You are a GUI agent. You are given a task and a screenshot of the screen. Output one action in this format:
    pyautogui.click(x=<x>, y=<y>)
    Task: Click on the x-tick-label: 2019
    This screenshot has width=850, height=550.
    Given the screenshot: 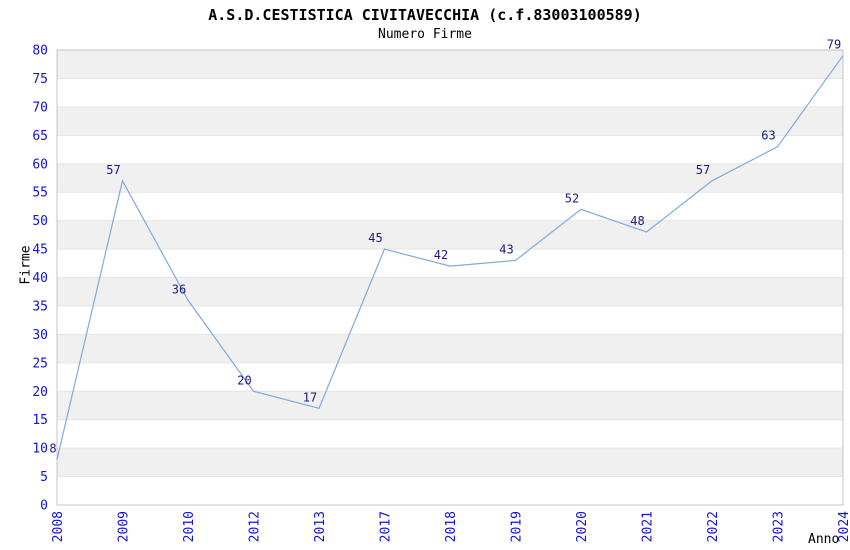 What is the action you would take?
    pyautogui.click(x=517, y=526)
    